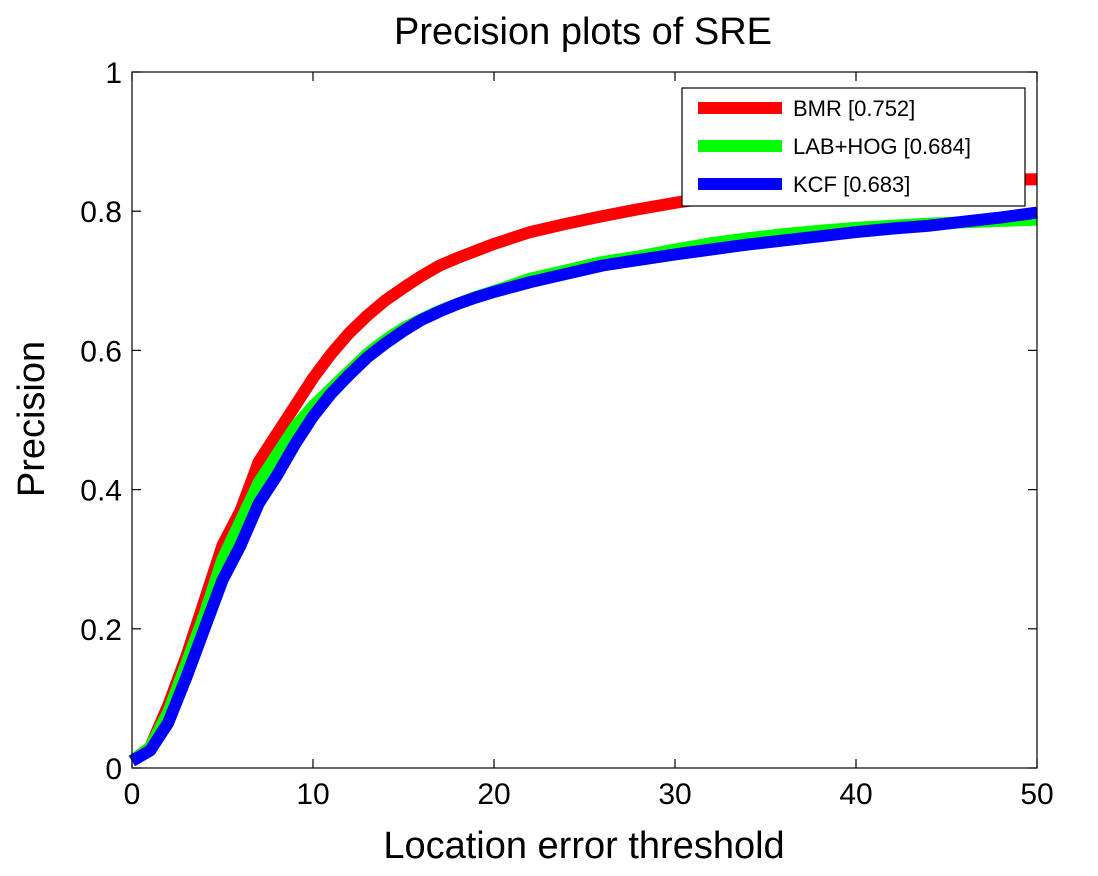  I want to click on x-tick-label: 30, so click(674, 794).